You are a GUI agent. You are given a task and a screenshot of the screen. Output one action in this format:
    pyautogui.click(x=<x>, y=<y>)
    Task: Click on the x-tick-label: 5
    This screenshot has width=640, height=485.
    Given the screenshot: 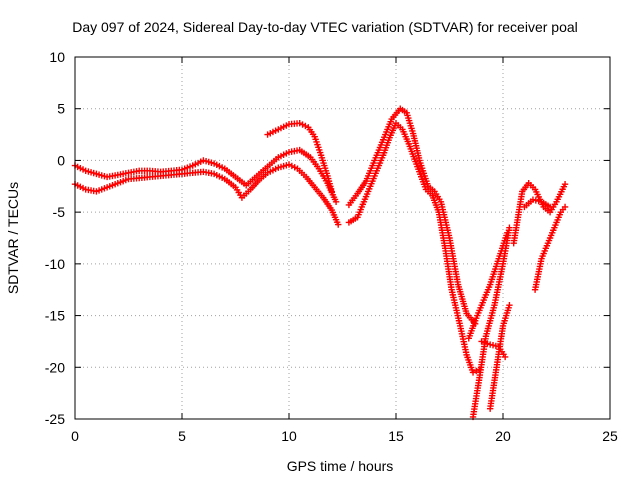 What is the action you would take?
    pyautogui.click(x=182, y=436)
    